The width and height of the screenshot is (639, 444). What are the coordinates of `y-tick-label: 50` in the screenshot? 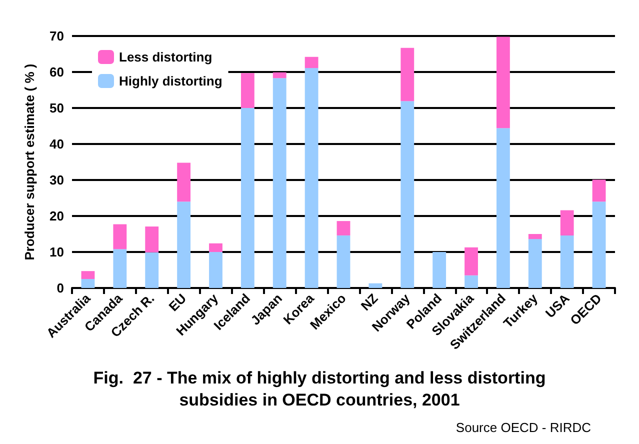 It's located at (57, 108).